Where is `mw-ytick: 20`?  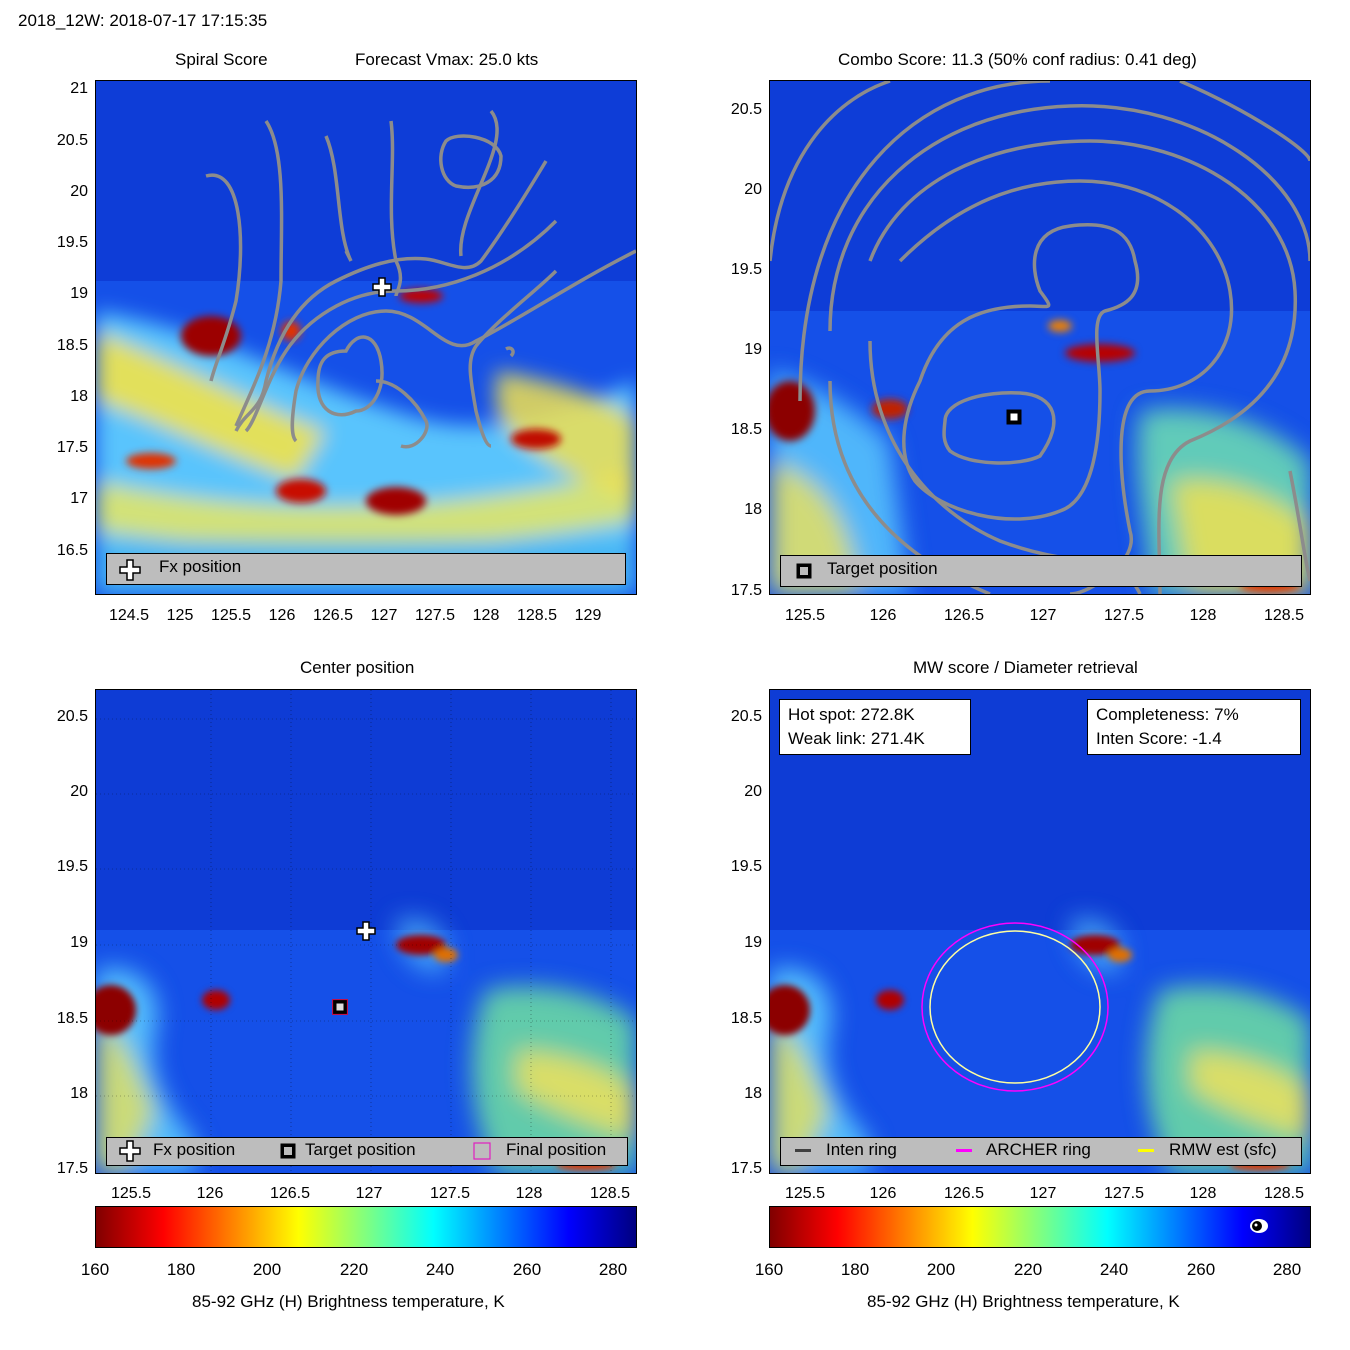 mw-ytick: 20 is located at coordinates (753, 791).